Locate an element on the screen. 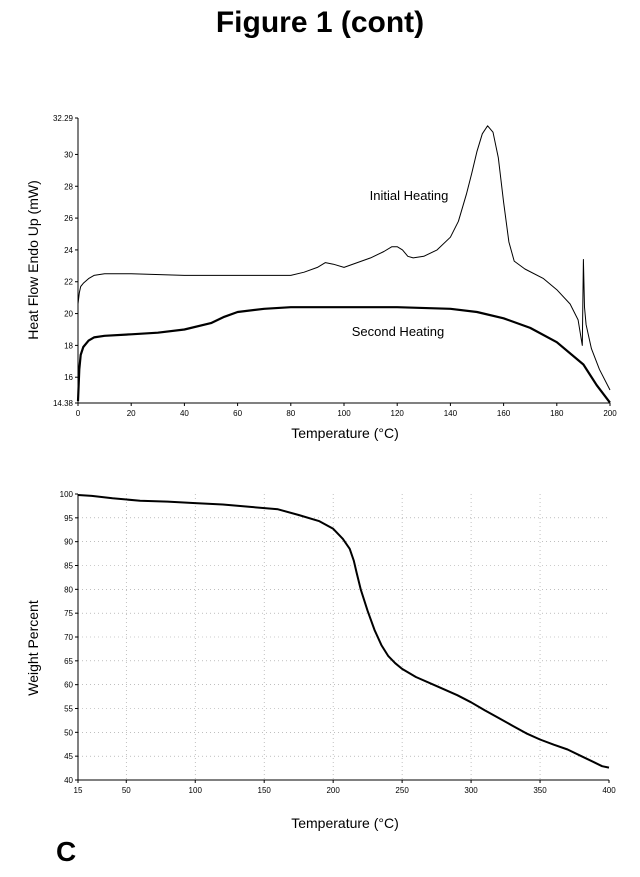  y-tick-3: 55 is located at coordinates (71, 709).